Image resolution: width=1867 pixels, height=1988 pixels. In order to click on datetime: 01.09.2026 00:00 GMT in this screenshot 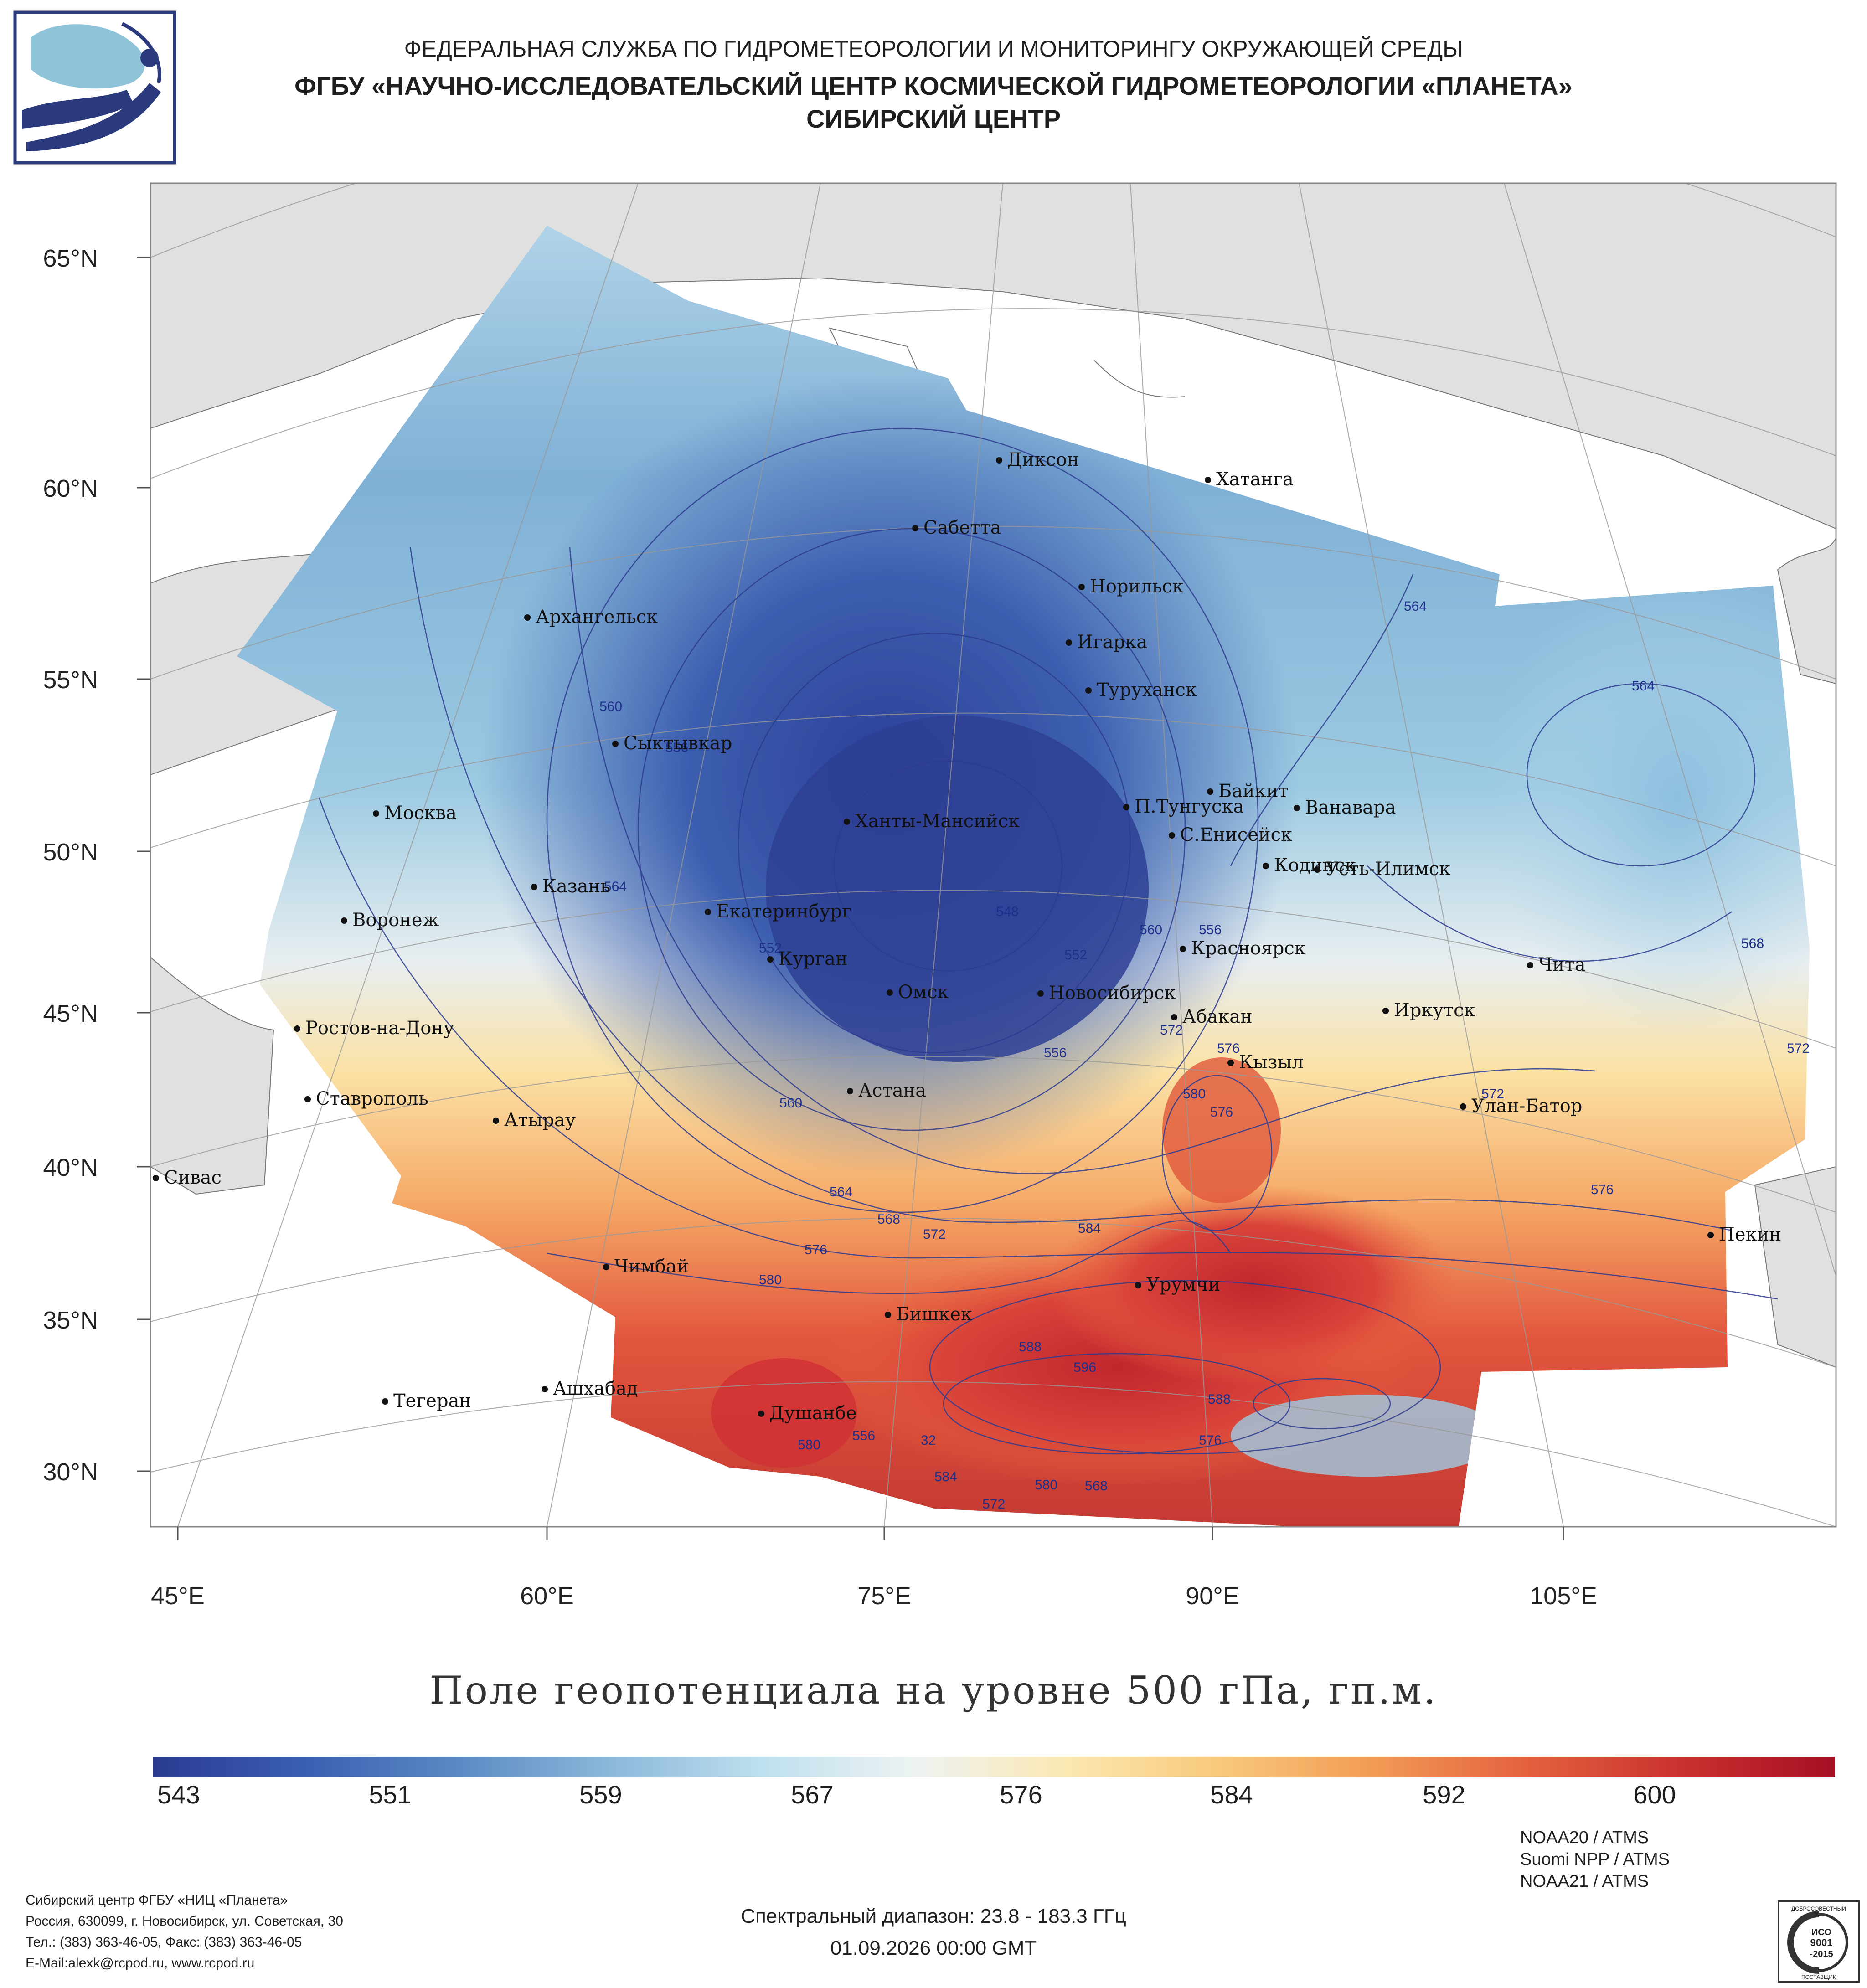, I will do `click(933, 1948)`.